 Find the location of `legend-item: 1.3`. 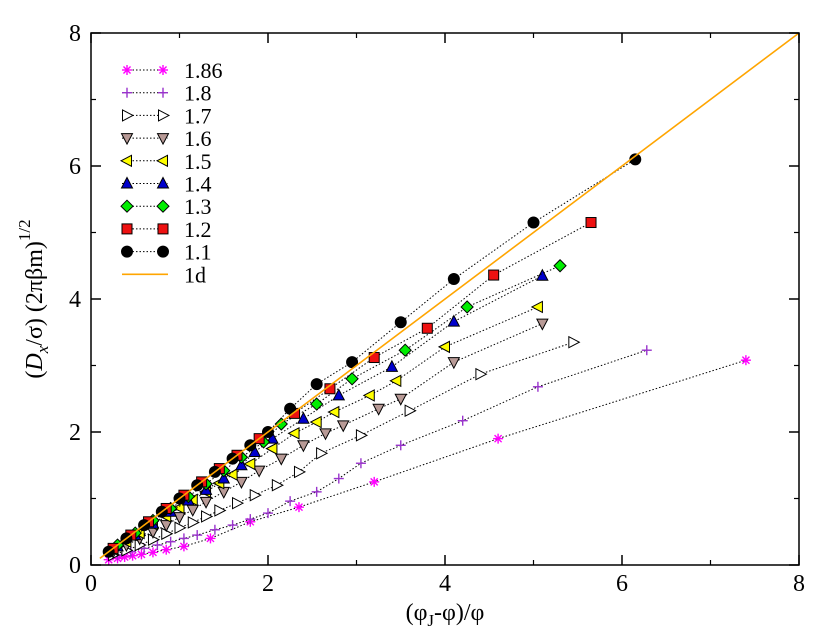

legend-item: 1.3 is located at coordinates (166, 206).